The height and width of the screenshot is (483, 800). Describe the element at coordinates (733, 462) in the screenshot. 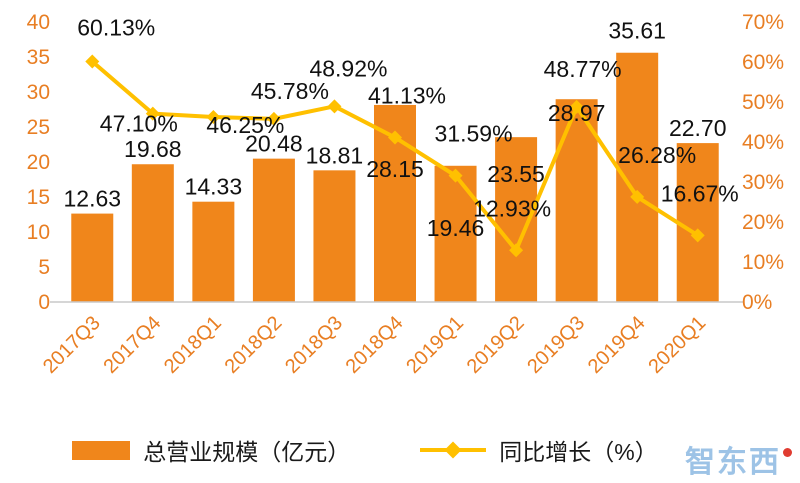

I see `watermark-text: 智东西` at that location.